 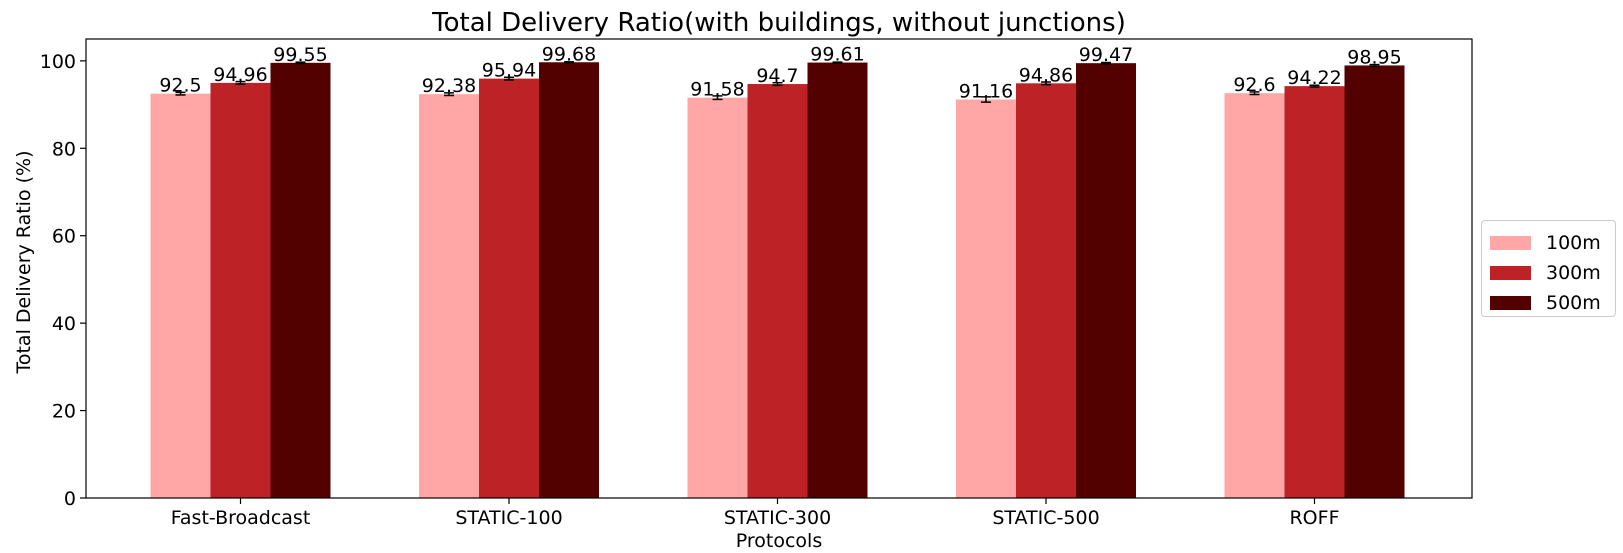 What do you see at coordinates (986, 92) in the screenshot?
I see `data-label-100m-STATIC-500: 91.16` at bounding box center [986, 92].